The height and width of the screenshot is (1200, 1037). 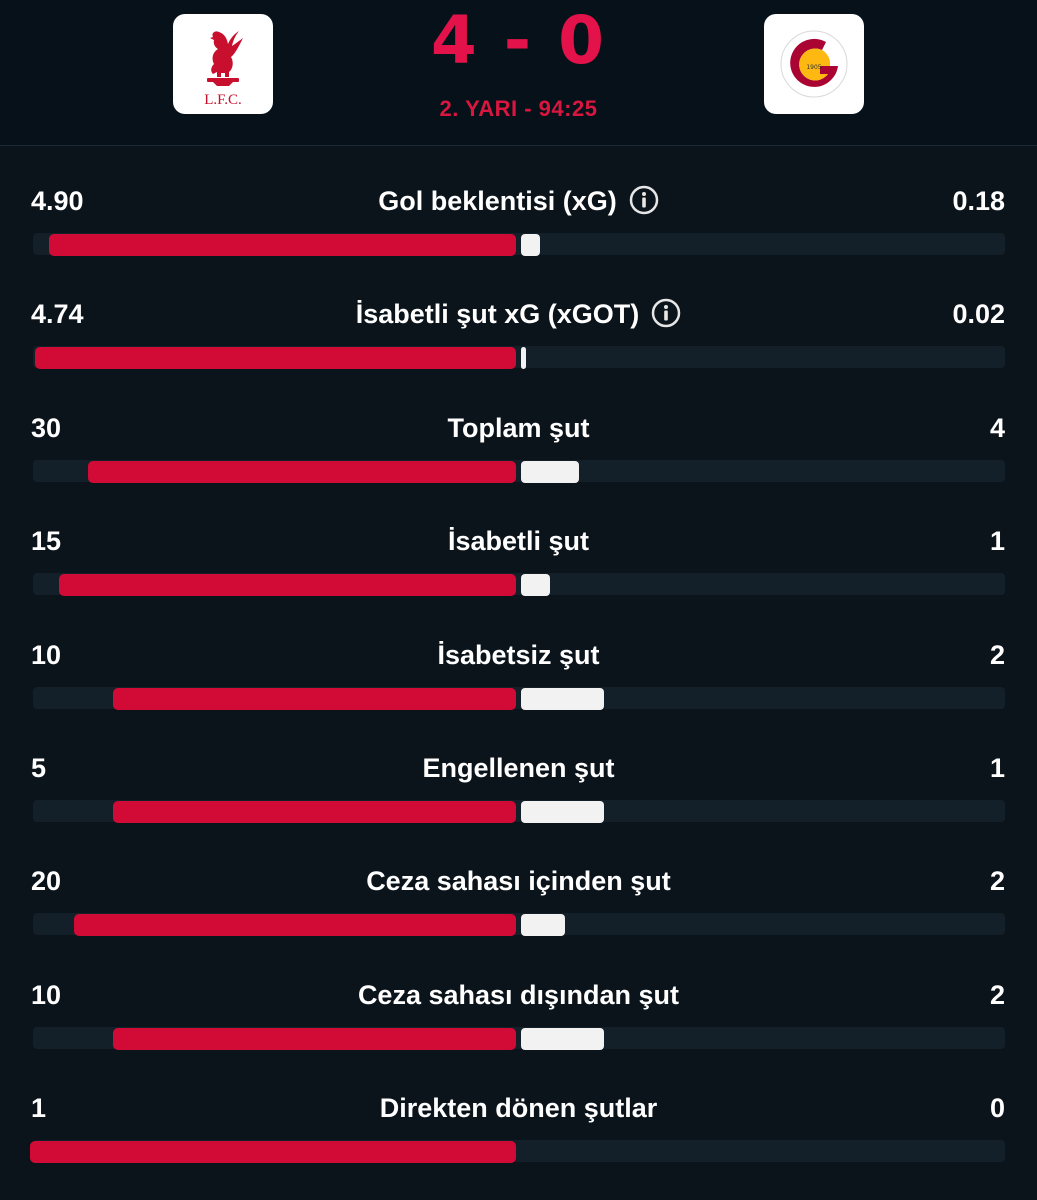 I want to click on stat-label-text: Ceza sahası dışından şut, so click(x=518, y=994).